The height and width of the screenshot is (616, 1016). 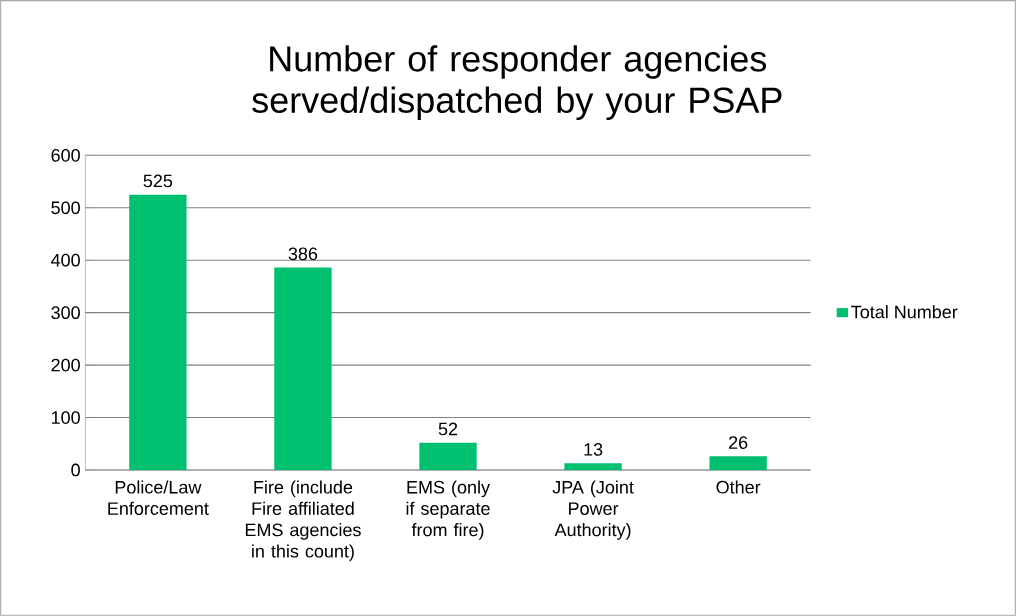 I want to click on x-tick-label: Other, so click(x=738, y=487).